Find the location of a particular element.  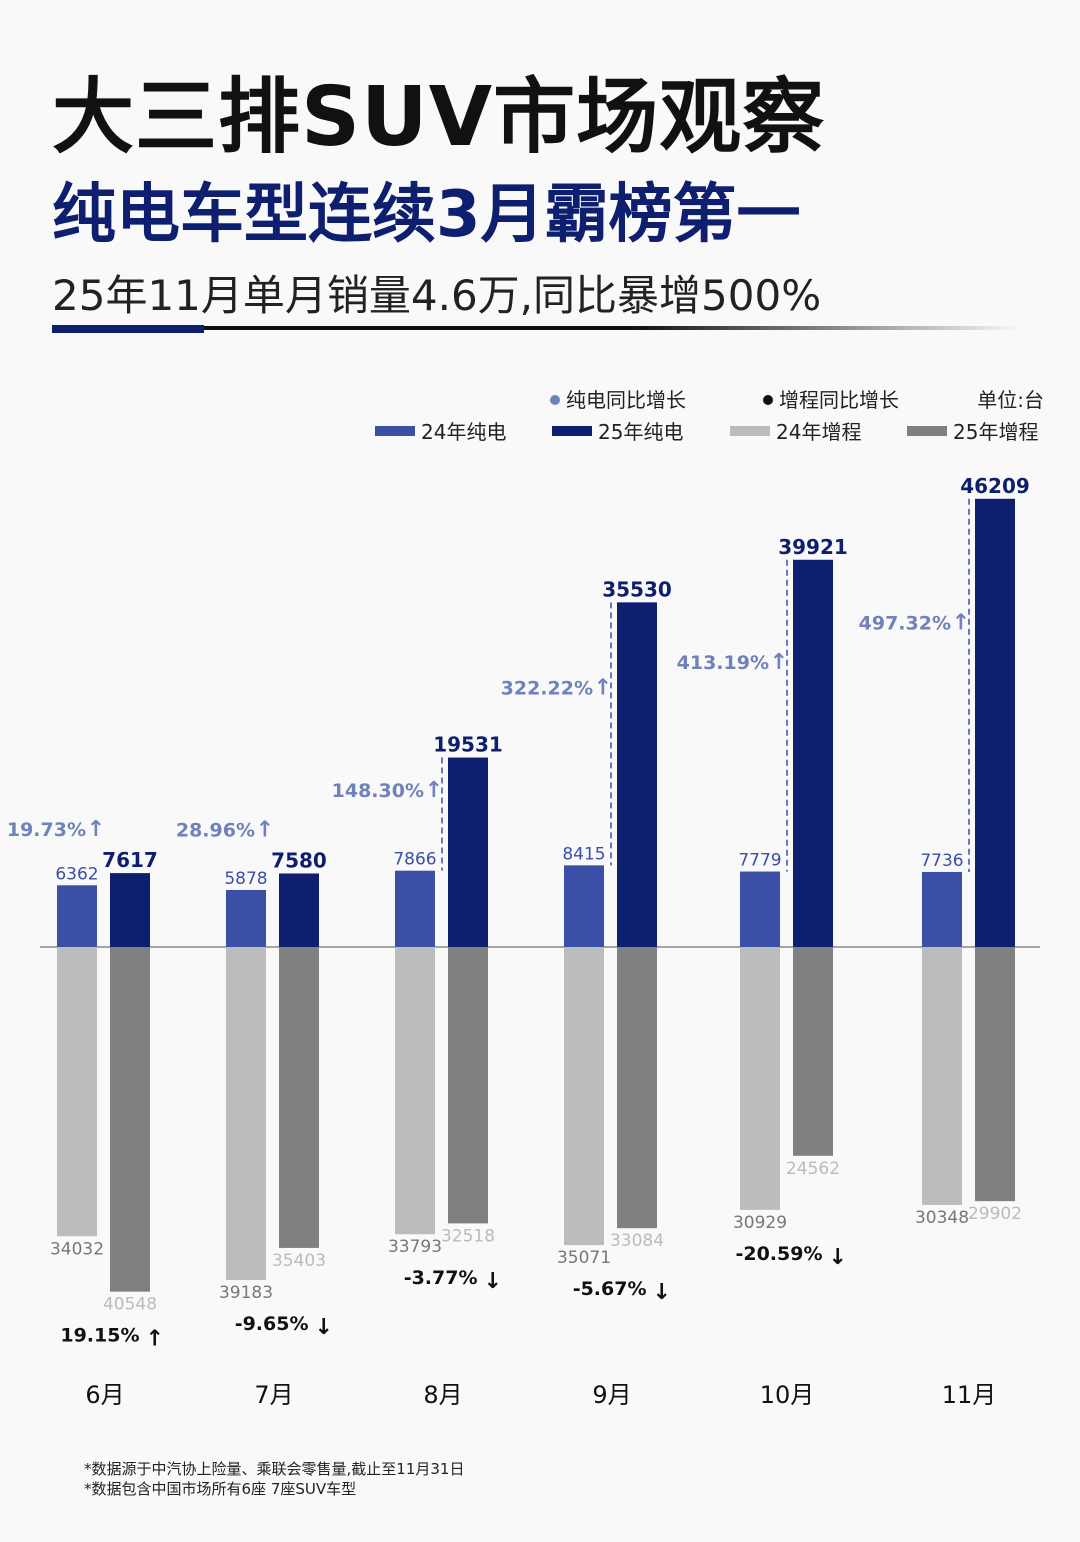

month-label: 7月 is located at coordinates (273, 1395).